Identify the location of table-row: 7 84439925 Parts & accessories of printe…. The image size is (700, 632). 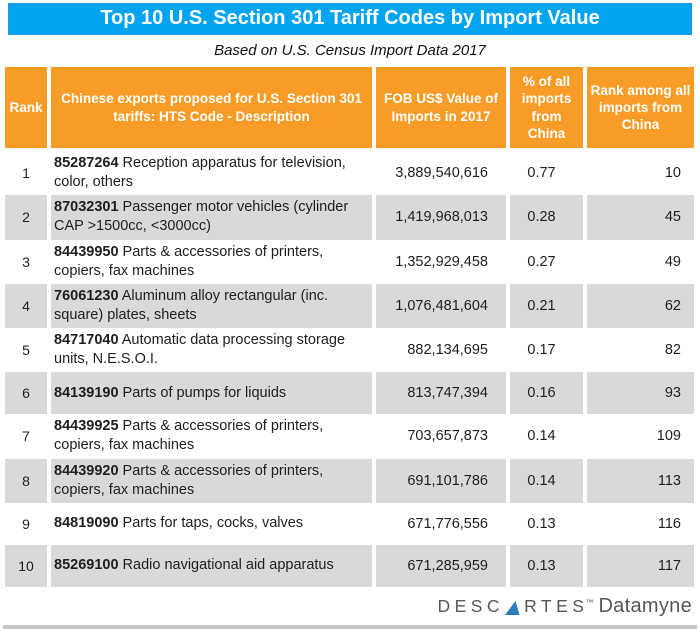
(349, 436).